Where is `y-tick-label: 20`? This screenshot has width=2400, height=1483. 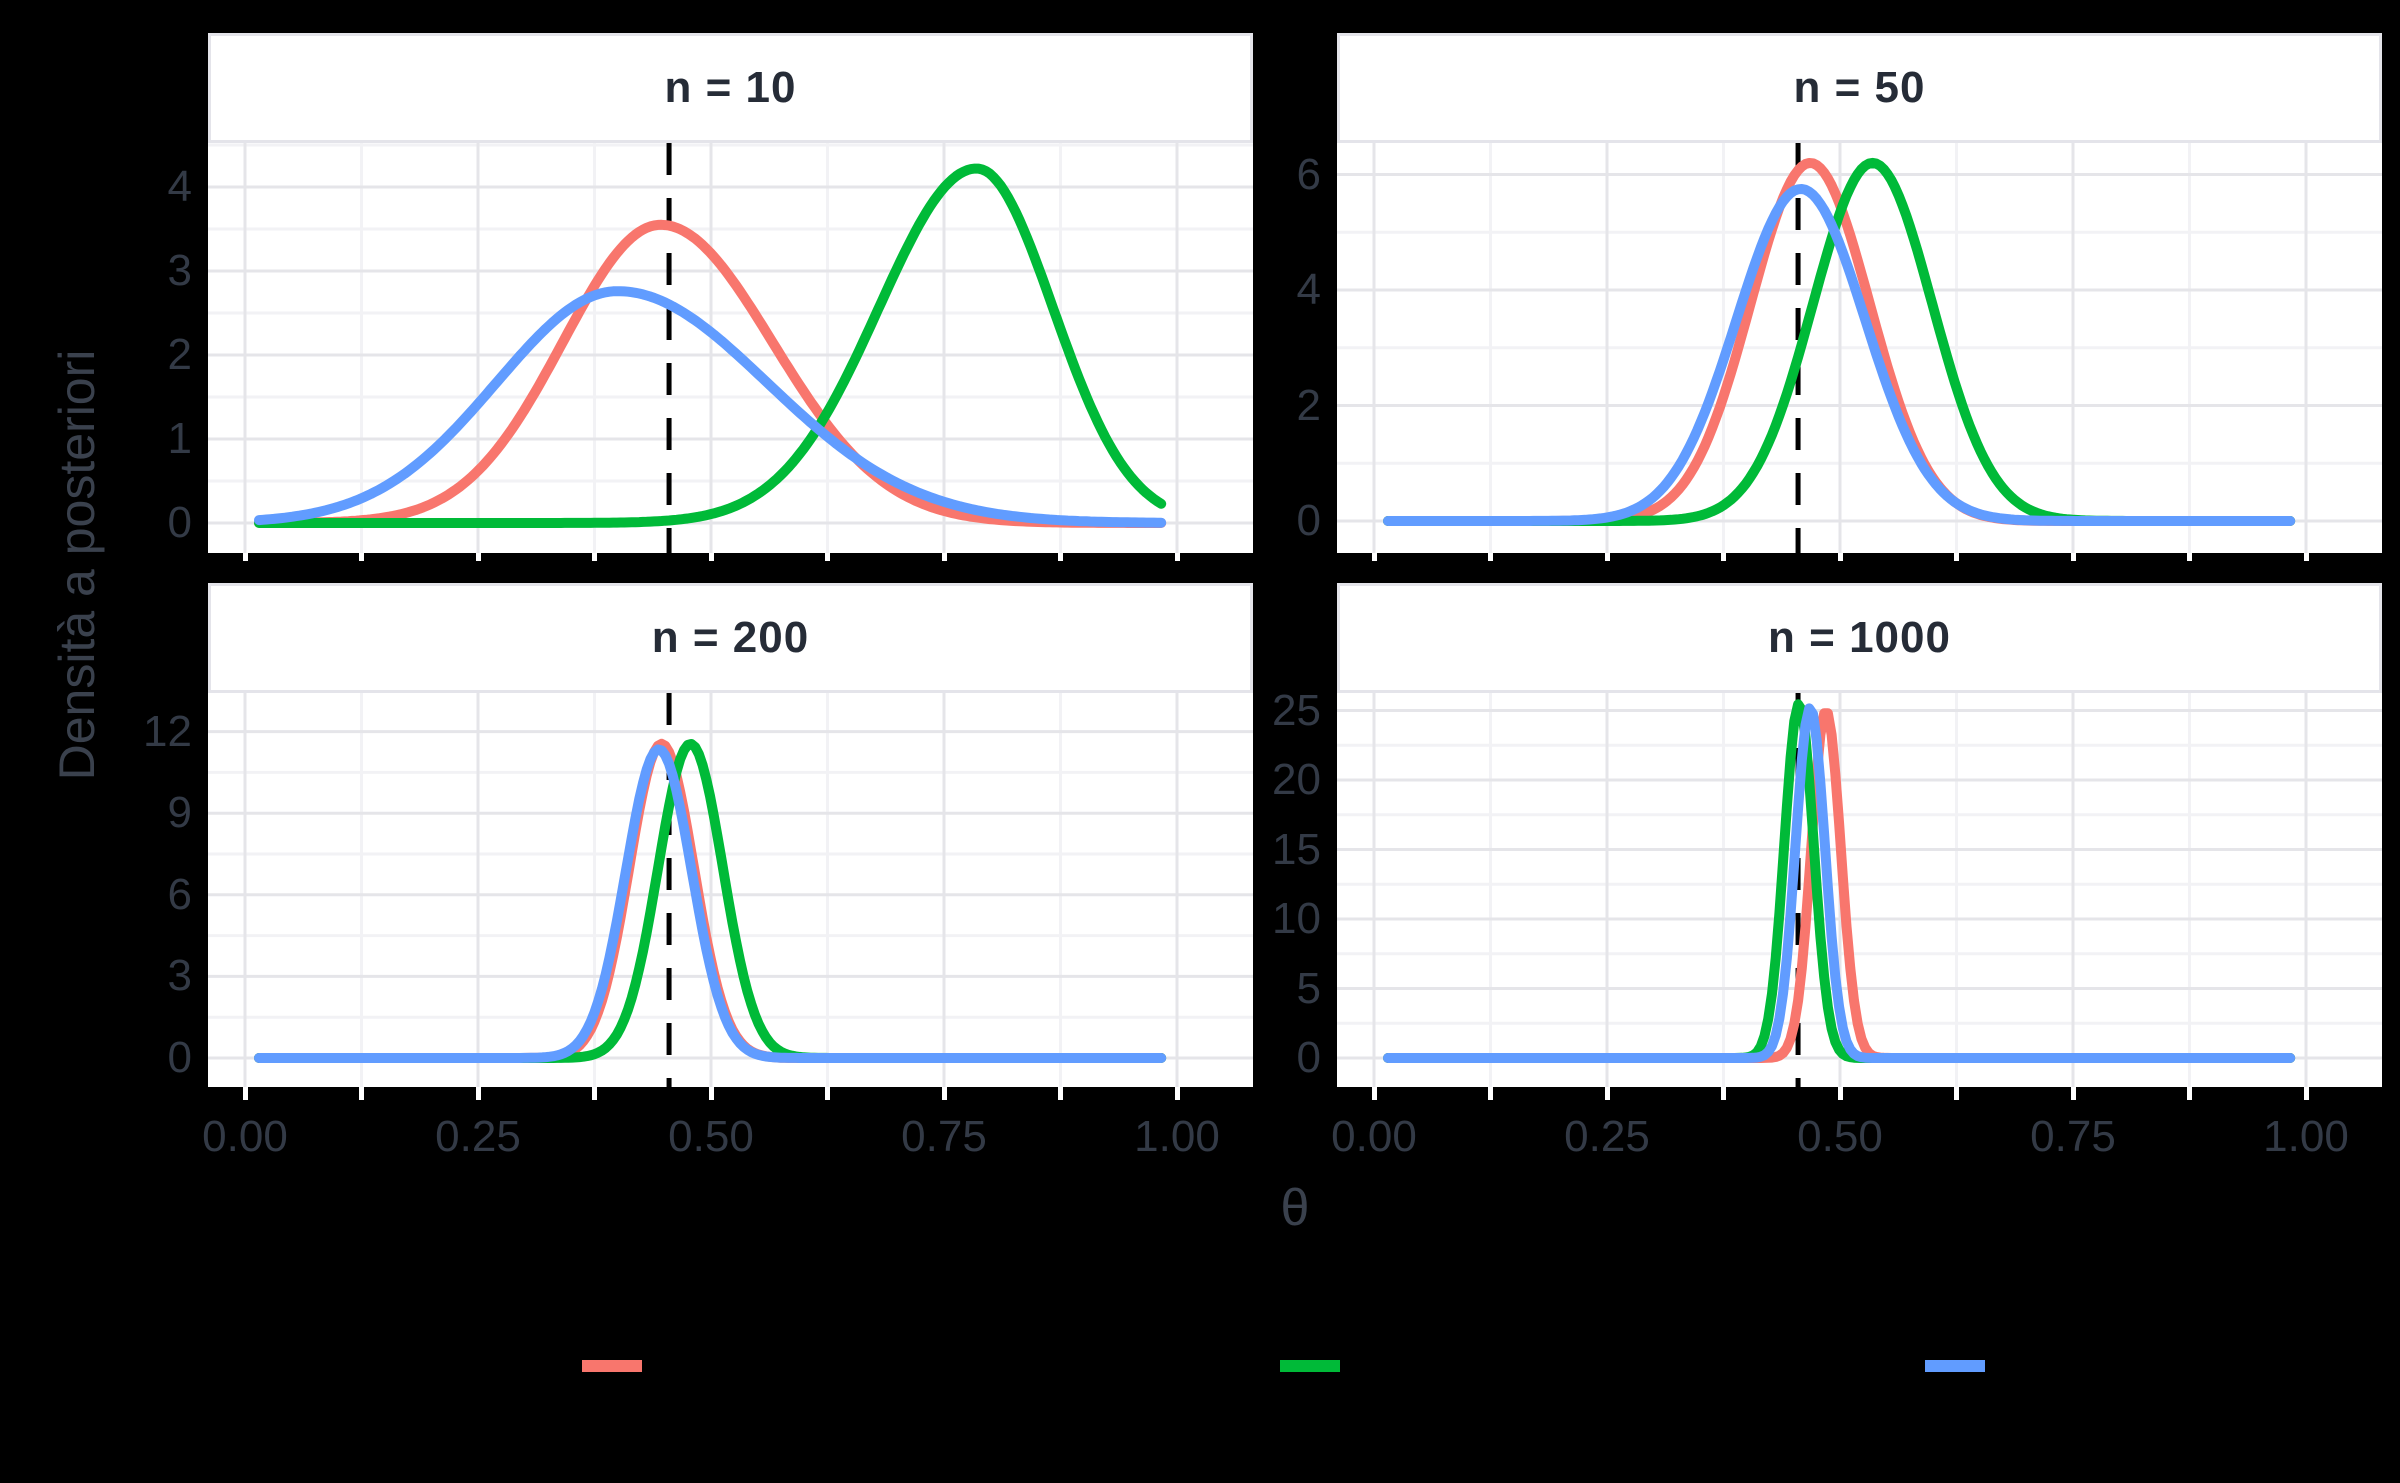
y-tick-label: 20 is located at coordinates (1296, 779).